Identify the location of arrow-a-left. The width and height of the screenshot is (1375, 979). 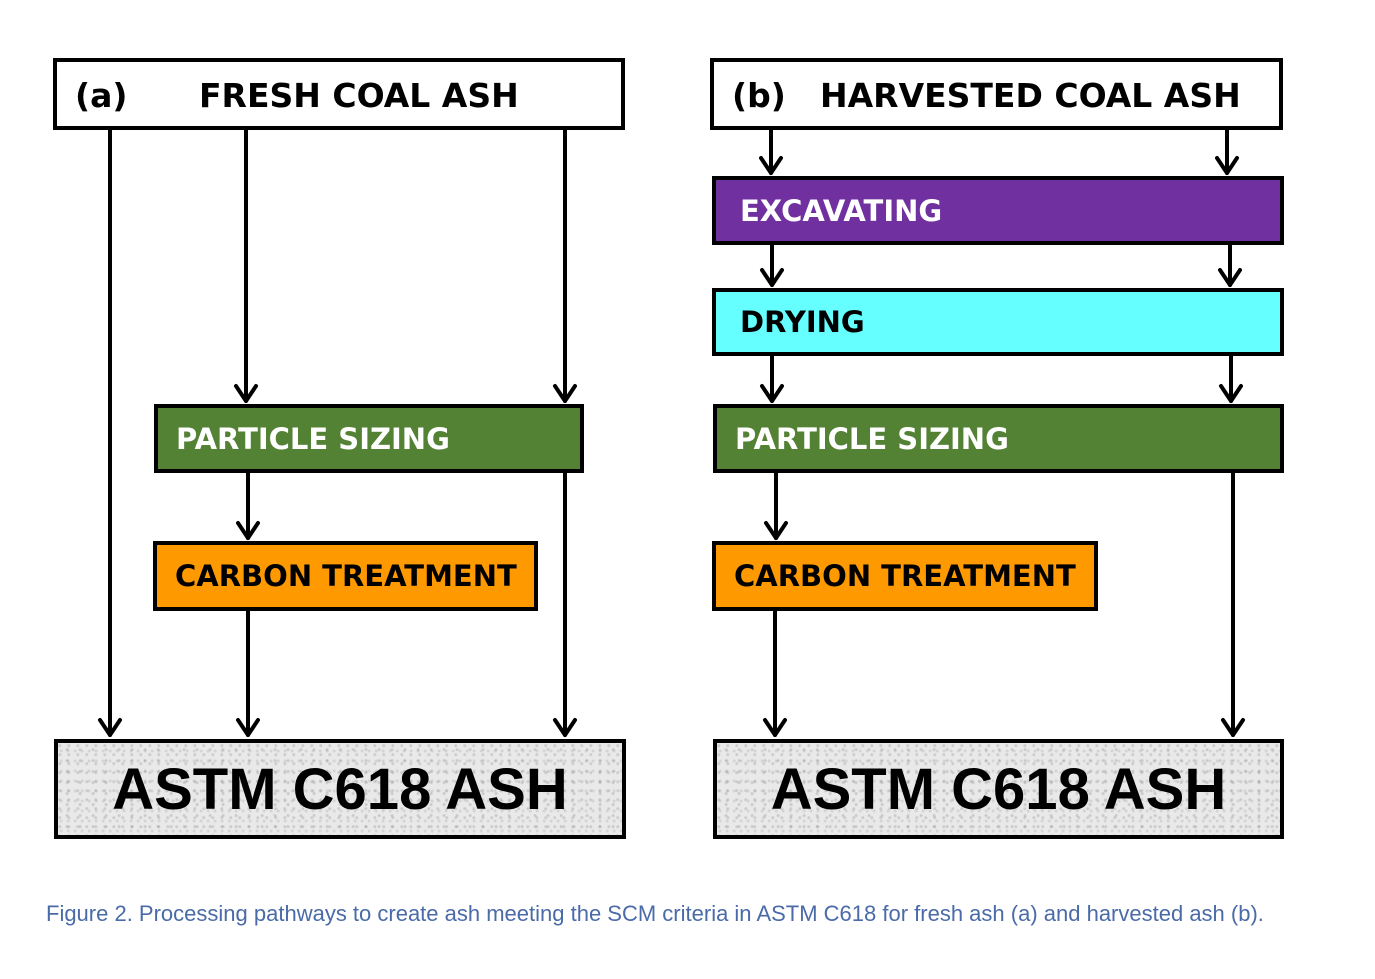
(110, 432).